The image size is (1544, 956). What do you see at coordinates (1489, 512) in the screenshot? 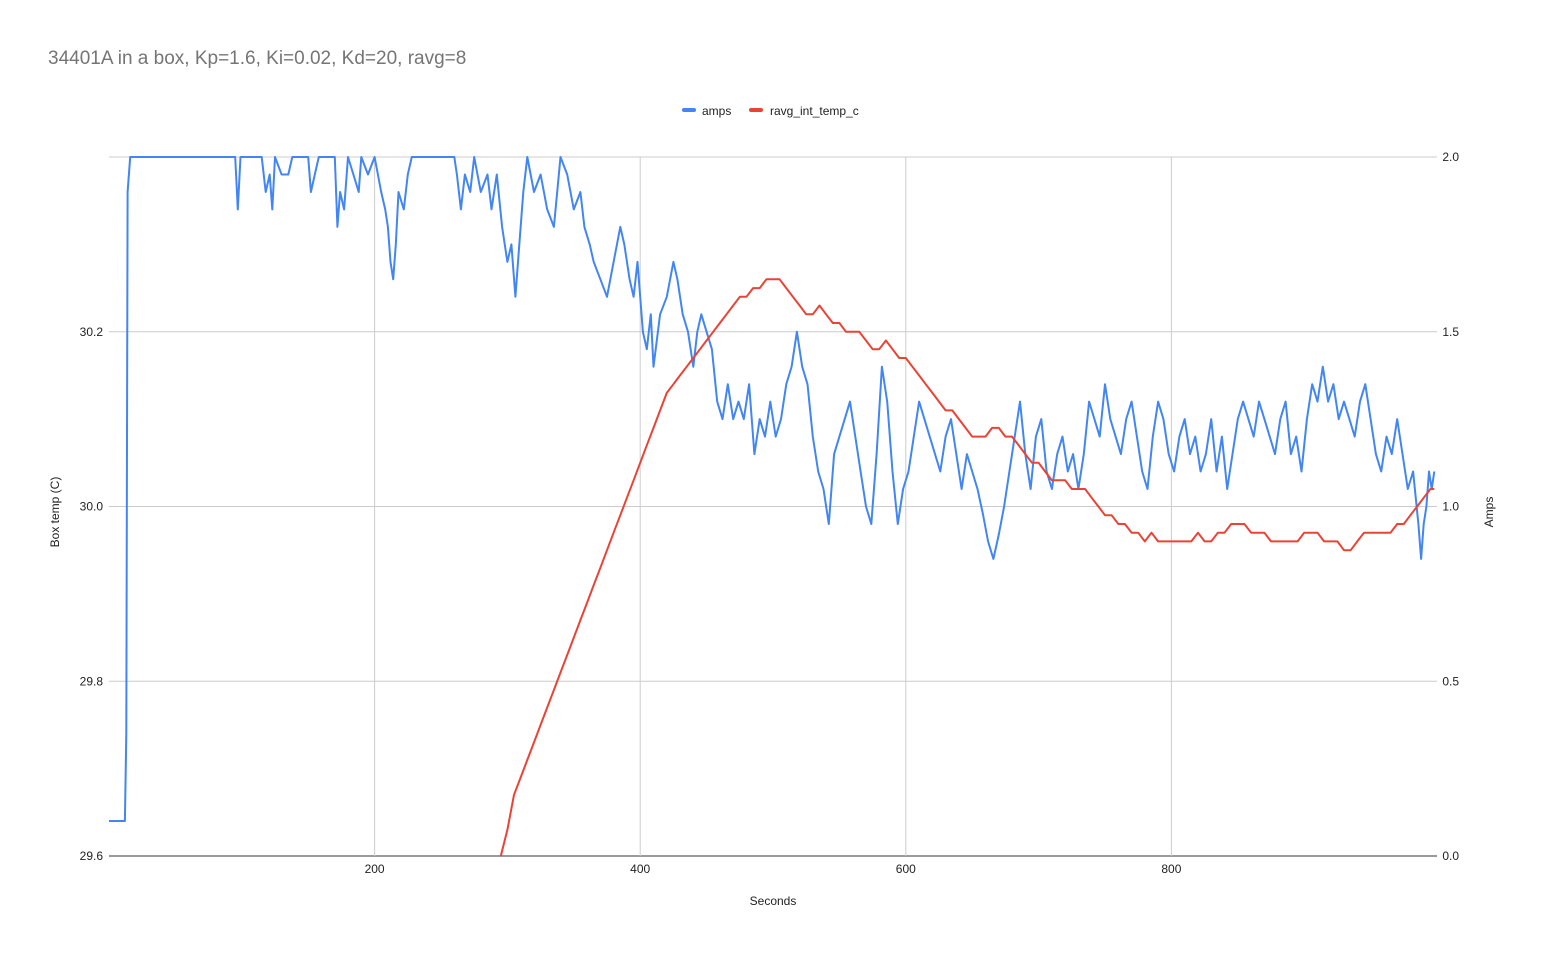
I see `y-axis-right-label: Amps` at bounding box center [1489, 512].